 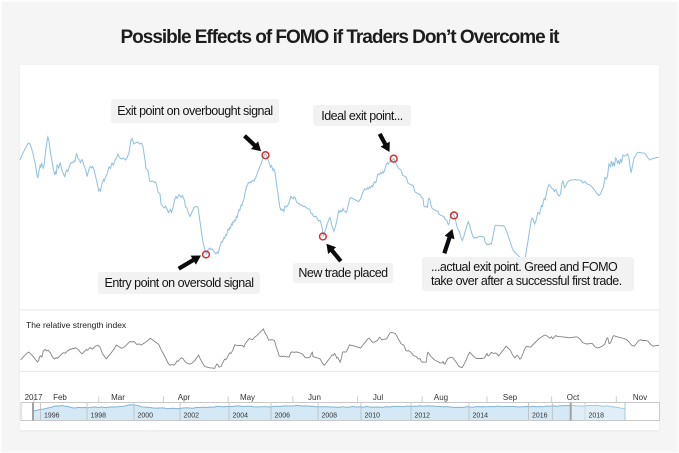 What do you see at coordinates (640, 397) in the screenshot?
I see `svg-text: Nov` at bounding box center [640, 397].